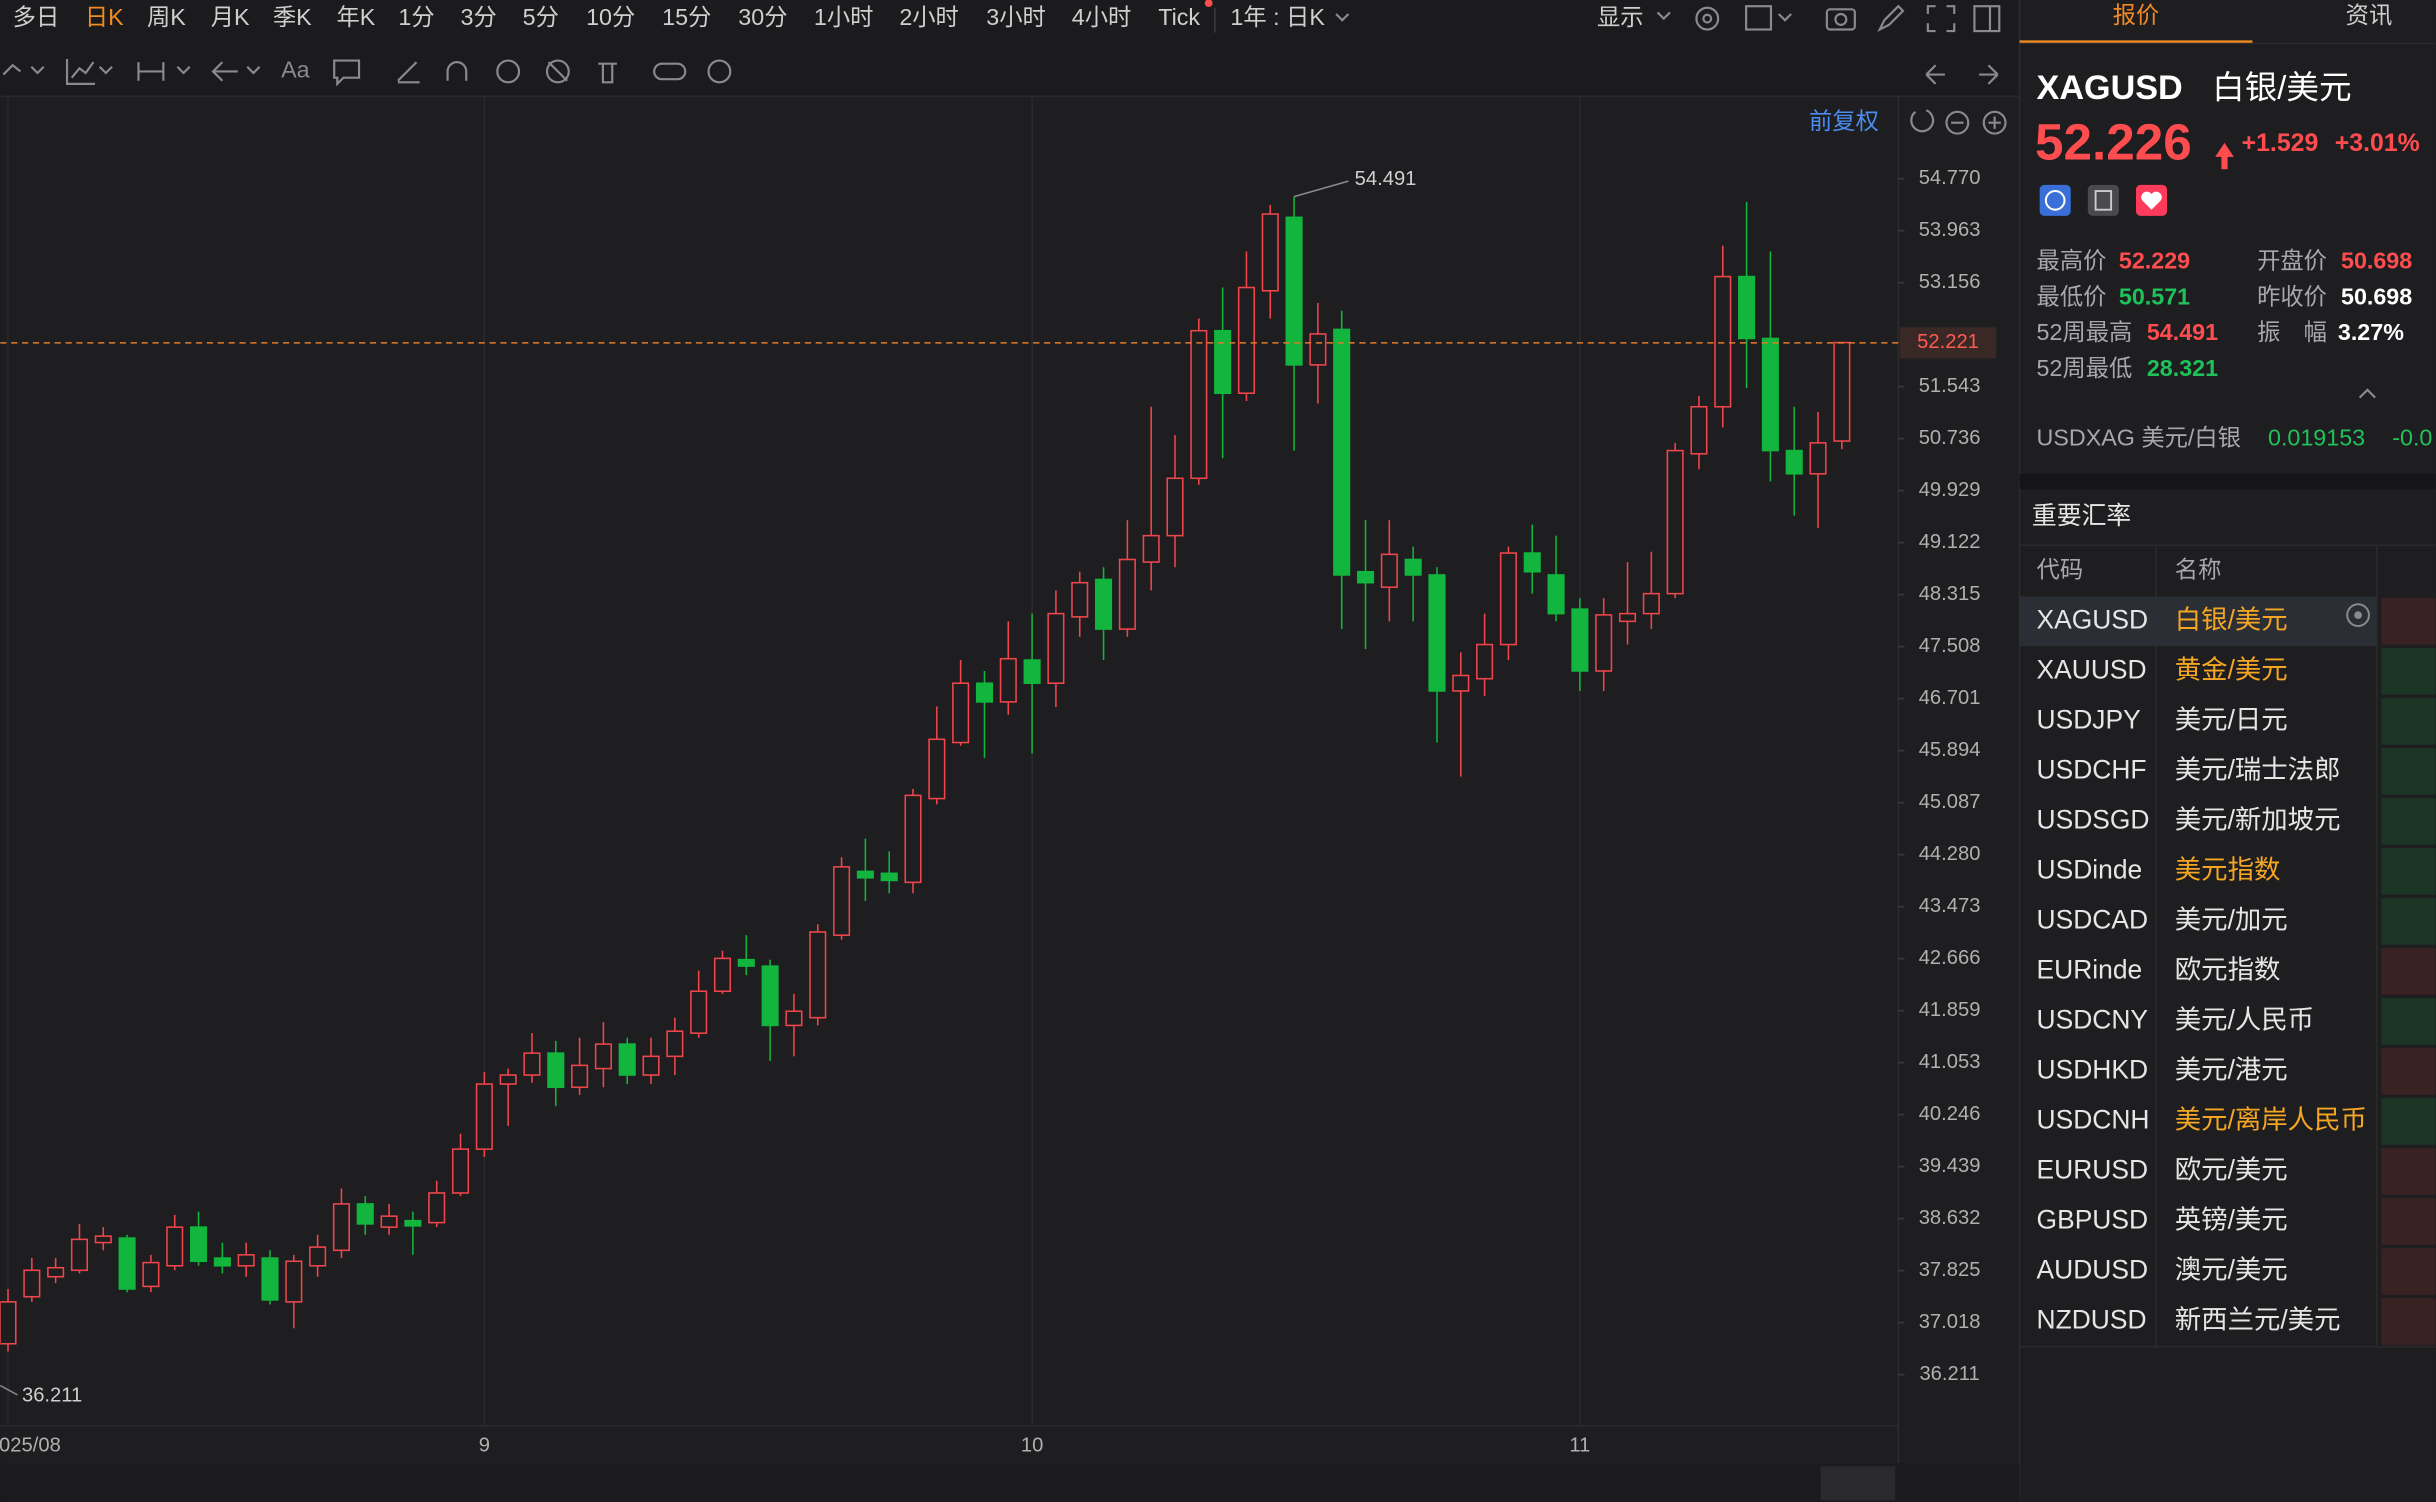 The image size is (2436, 1502). What do you see at coordinates (1987, 19) in the screenshot?
I see `panel-icon` at bounding box center [1987, 19].